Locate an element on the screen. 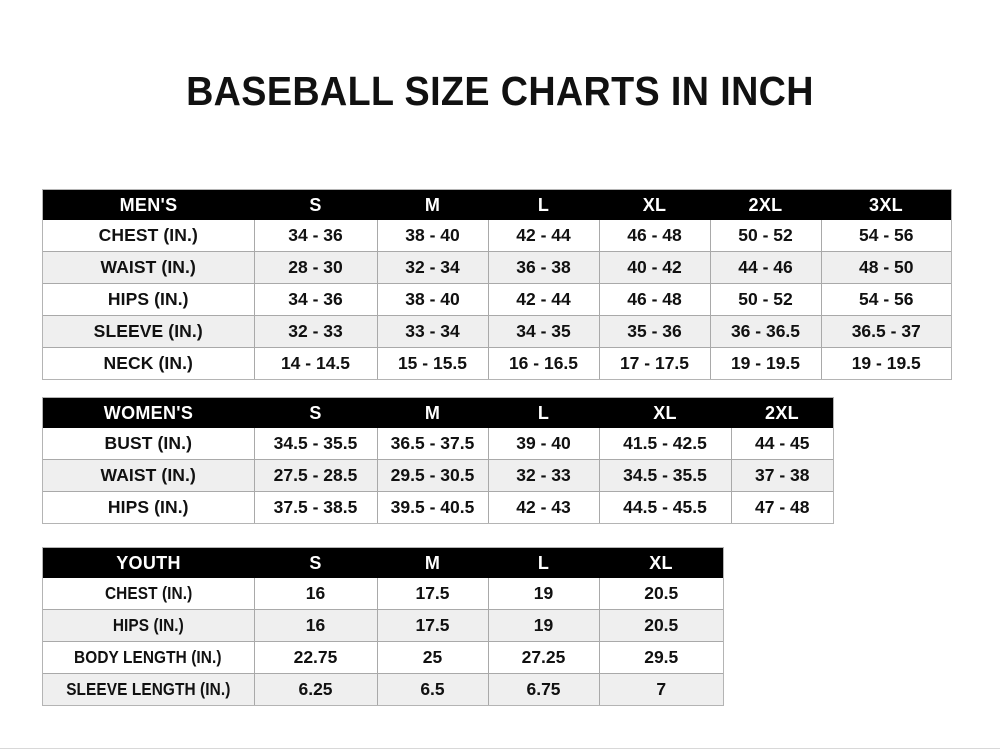 This screenshot has height=752, width=1000. cell: 34.5 - 35.5 is located at coordinates (665, 475).